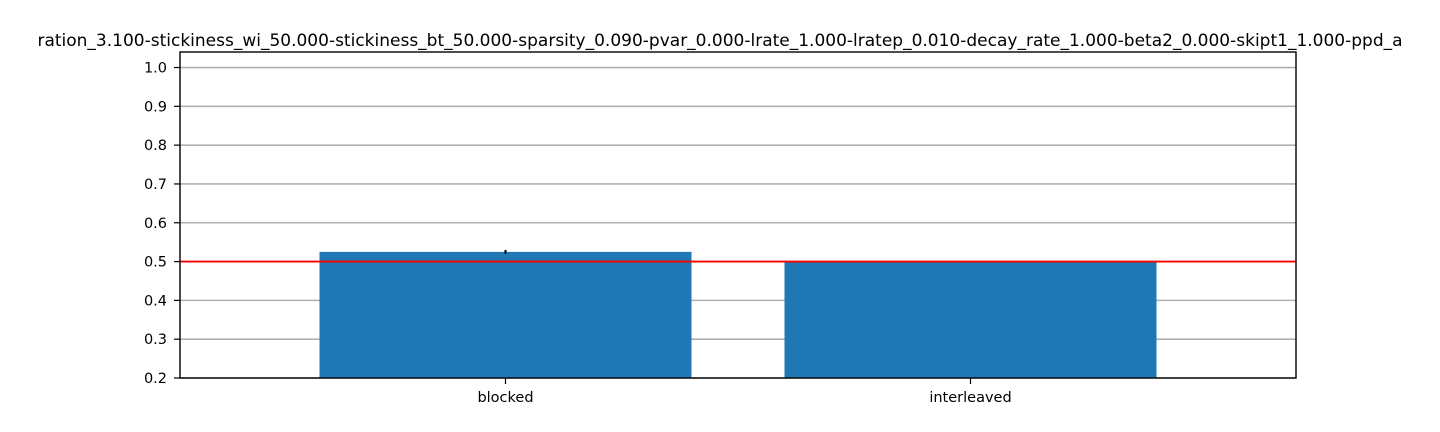  What do you see at coordinates (970, 398) in the screenshot?
I see `x-tick-label-interleaved: interleaved` at bounding box center [970, 398].